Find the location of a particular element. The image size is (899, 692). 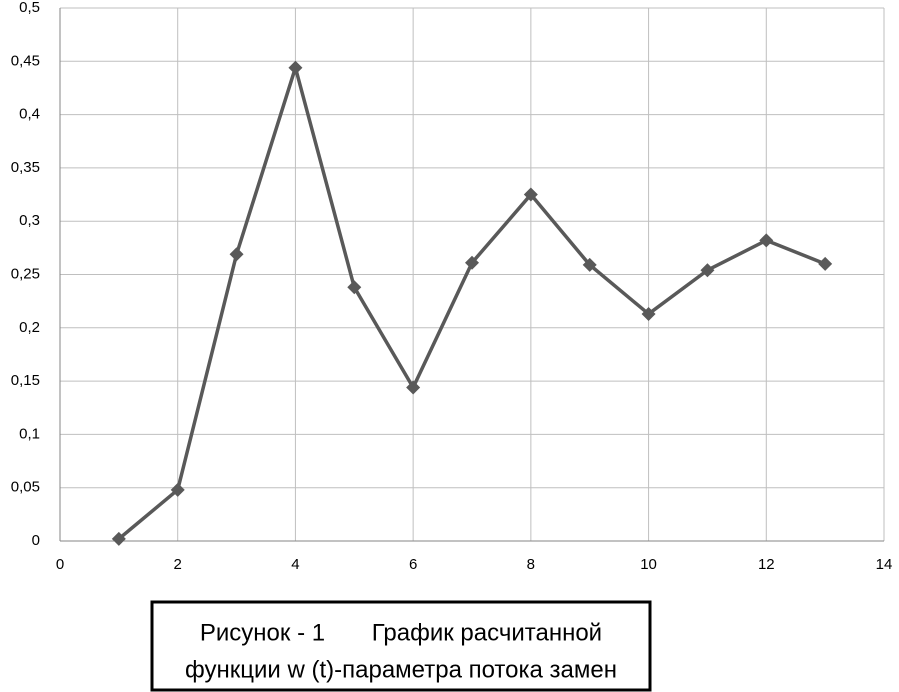

y-tick-label: 0,3 is located at coordinates (29, 220).